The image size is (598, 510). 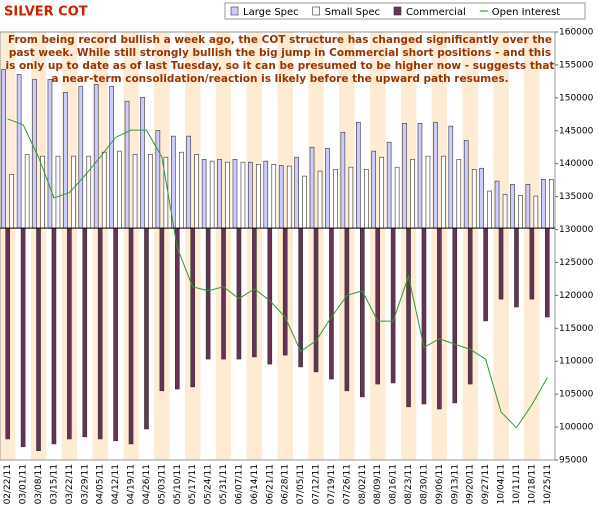 I want to click on x-tick-label: 02/22/11, so click(x=8, y=484).